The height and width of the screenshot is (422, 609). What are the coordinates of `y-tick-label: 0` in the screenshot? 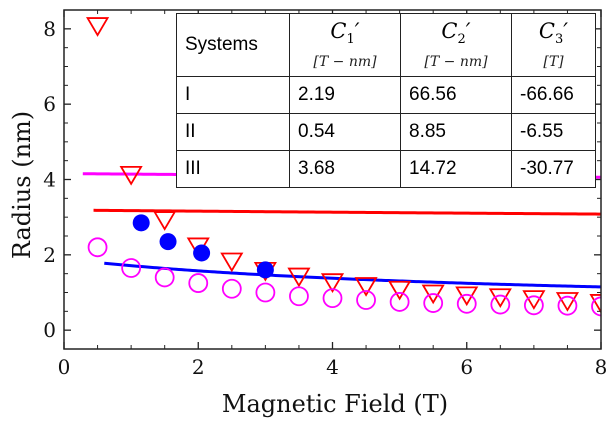 It's located at (49, 330).